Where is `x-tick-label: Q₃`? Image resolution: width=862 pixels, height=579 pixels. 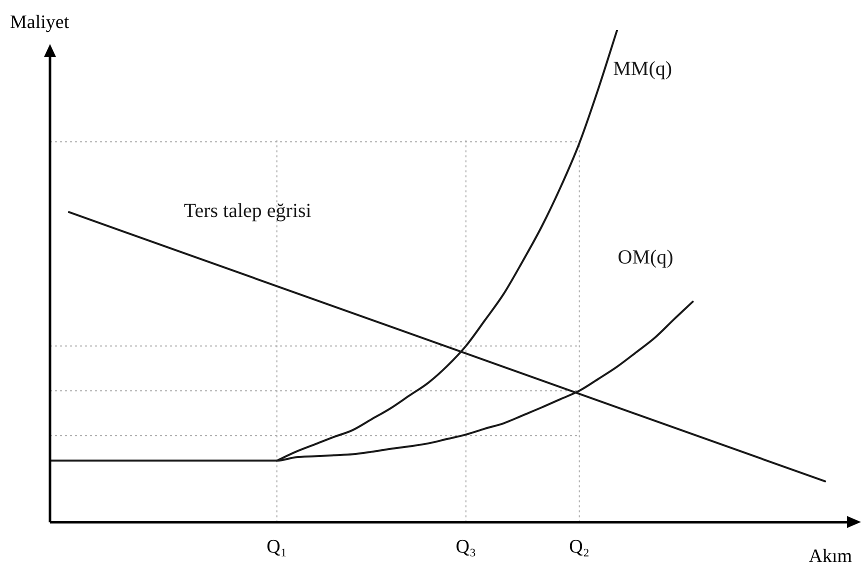 x-tick-label: Q₃ is located at coordinates (466, 547).